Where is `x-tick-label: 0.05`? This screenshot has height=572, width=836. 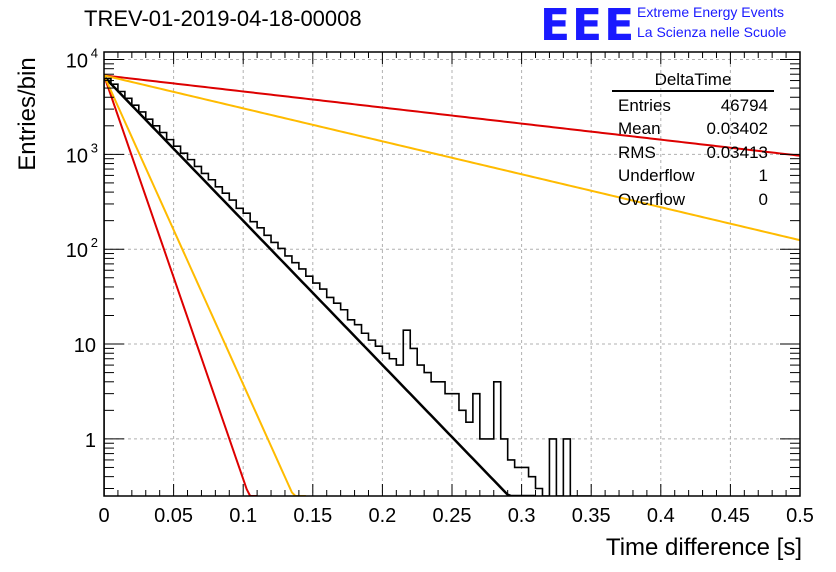 x-tick-label: 0.05 is located at coordinates (173, 516).